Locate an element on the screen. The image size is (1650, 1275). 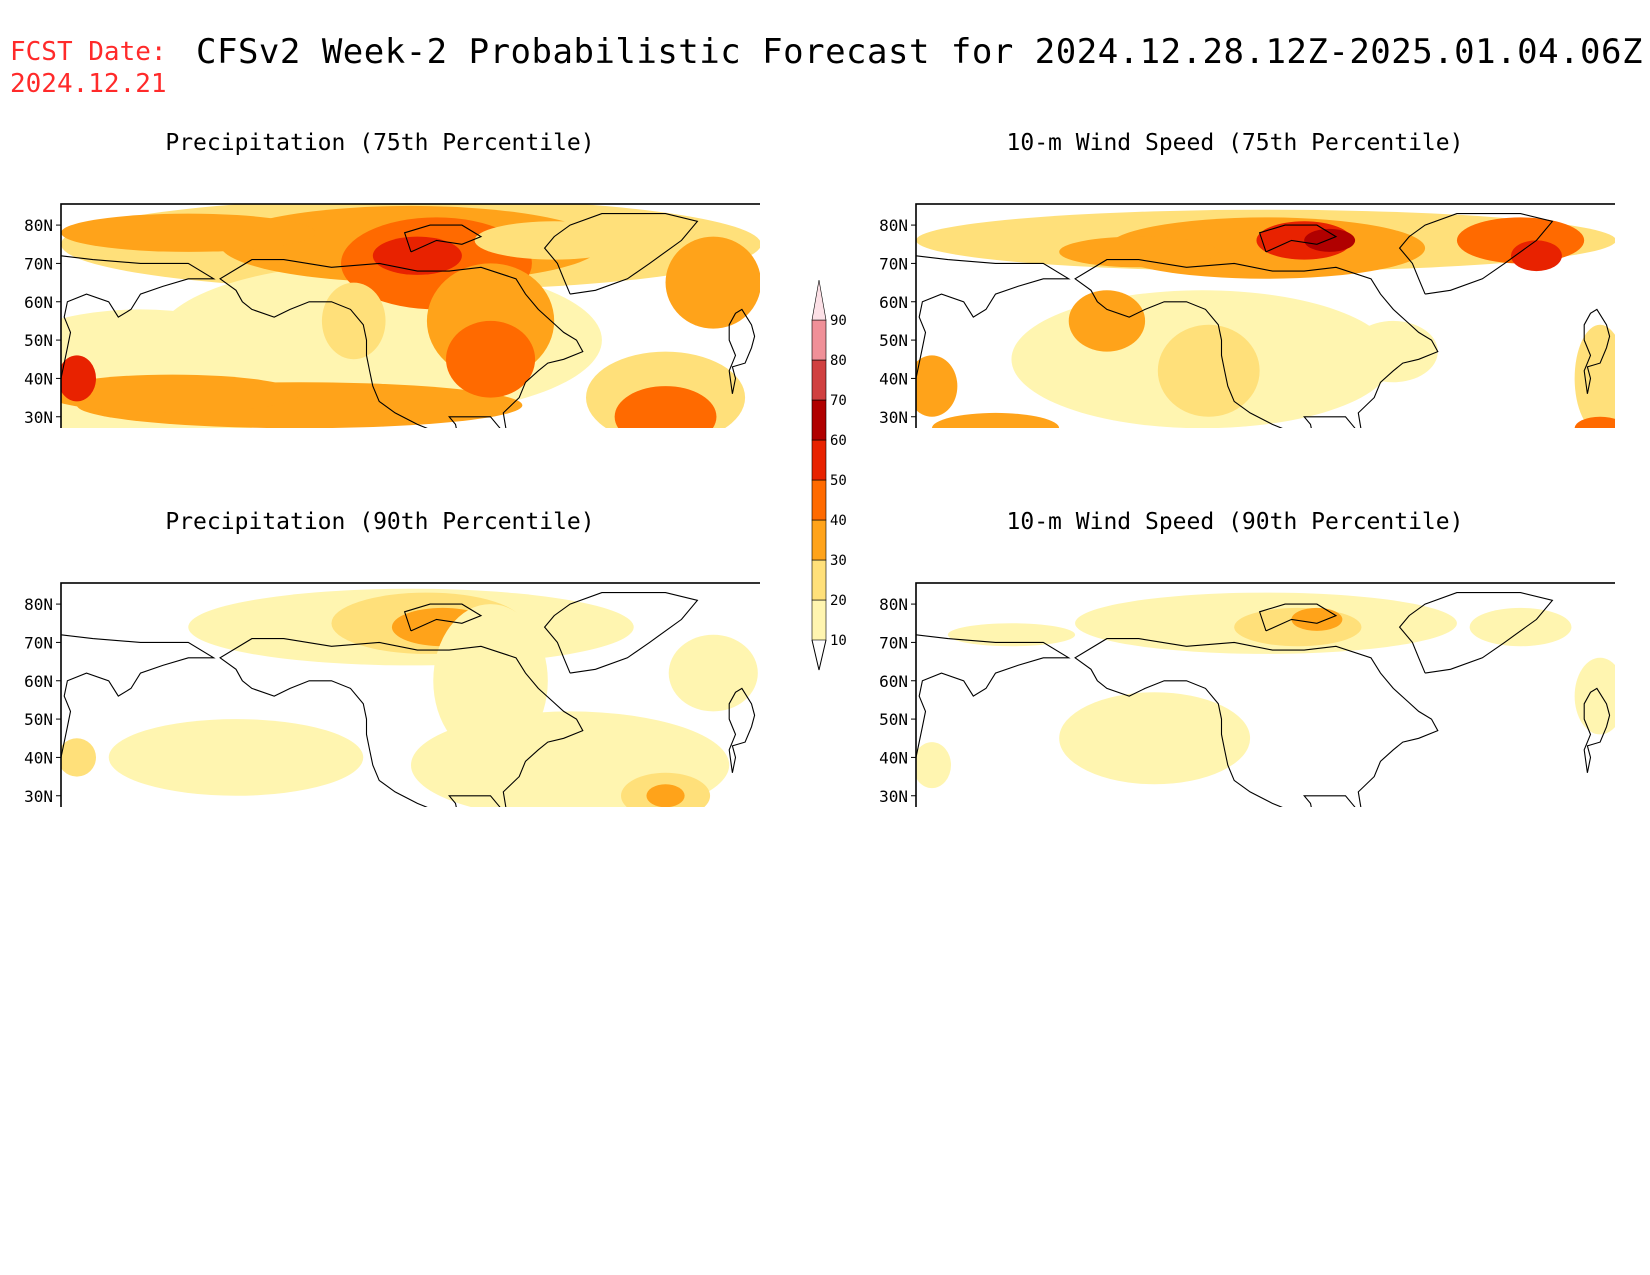
colorbar-label: 20 is located at coordinates (838, 601).